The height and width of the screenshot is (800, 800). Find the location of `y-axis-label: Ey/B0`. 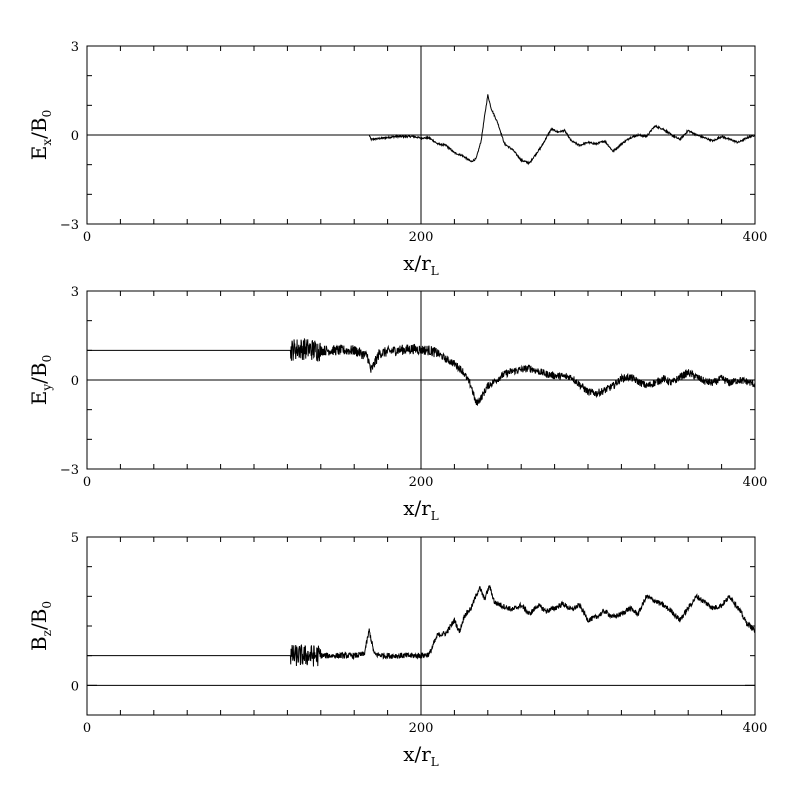

y-axis-label: Ey/B0 is located at coordinates (40, 380).